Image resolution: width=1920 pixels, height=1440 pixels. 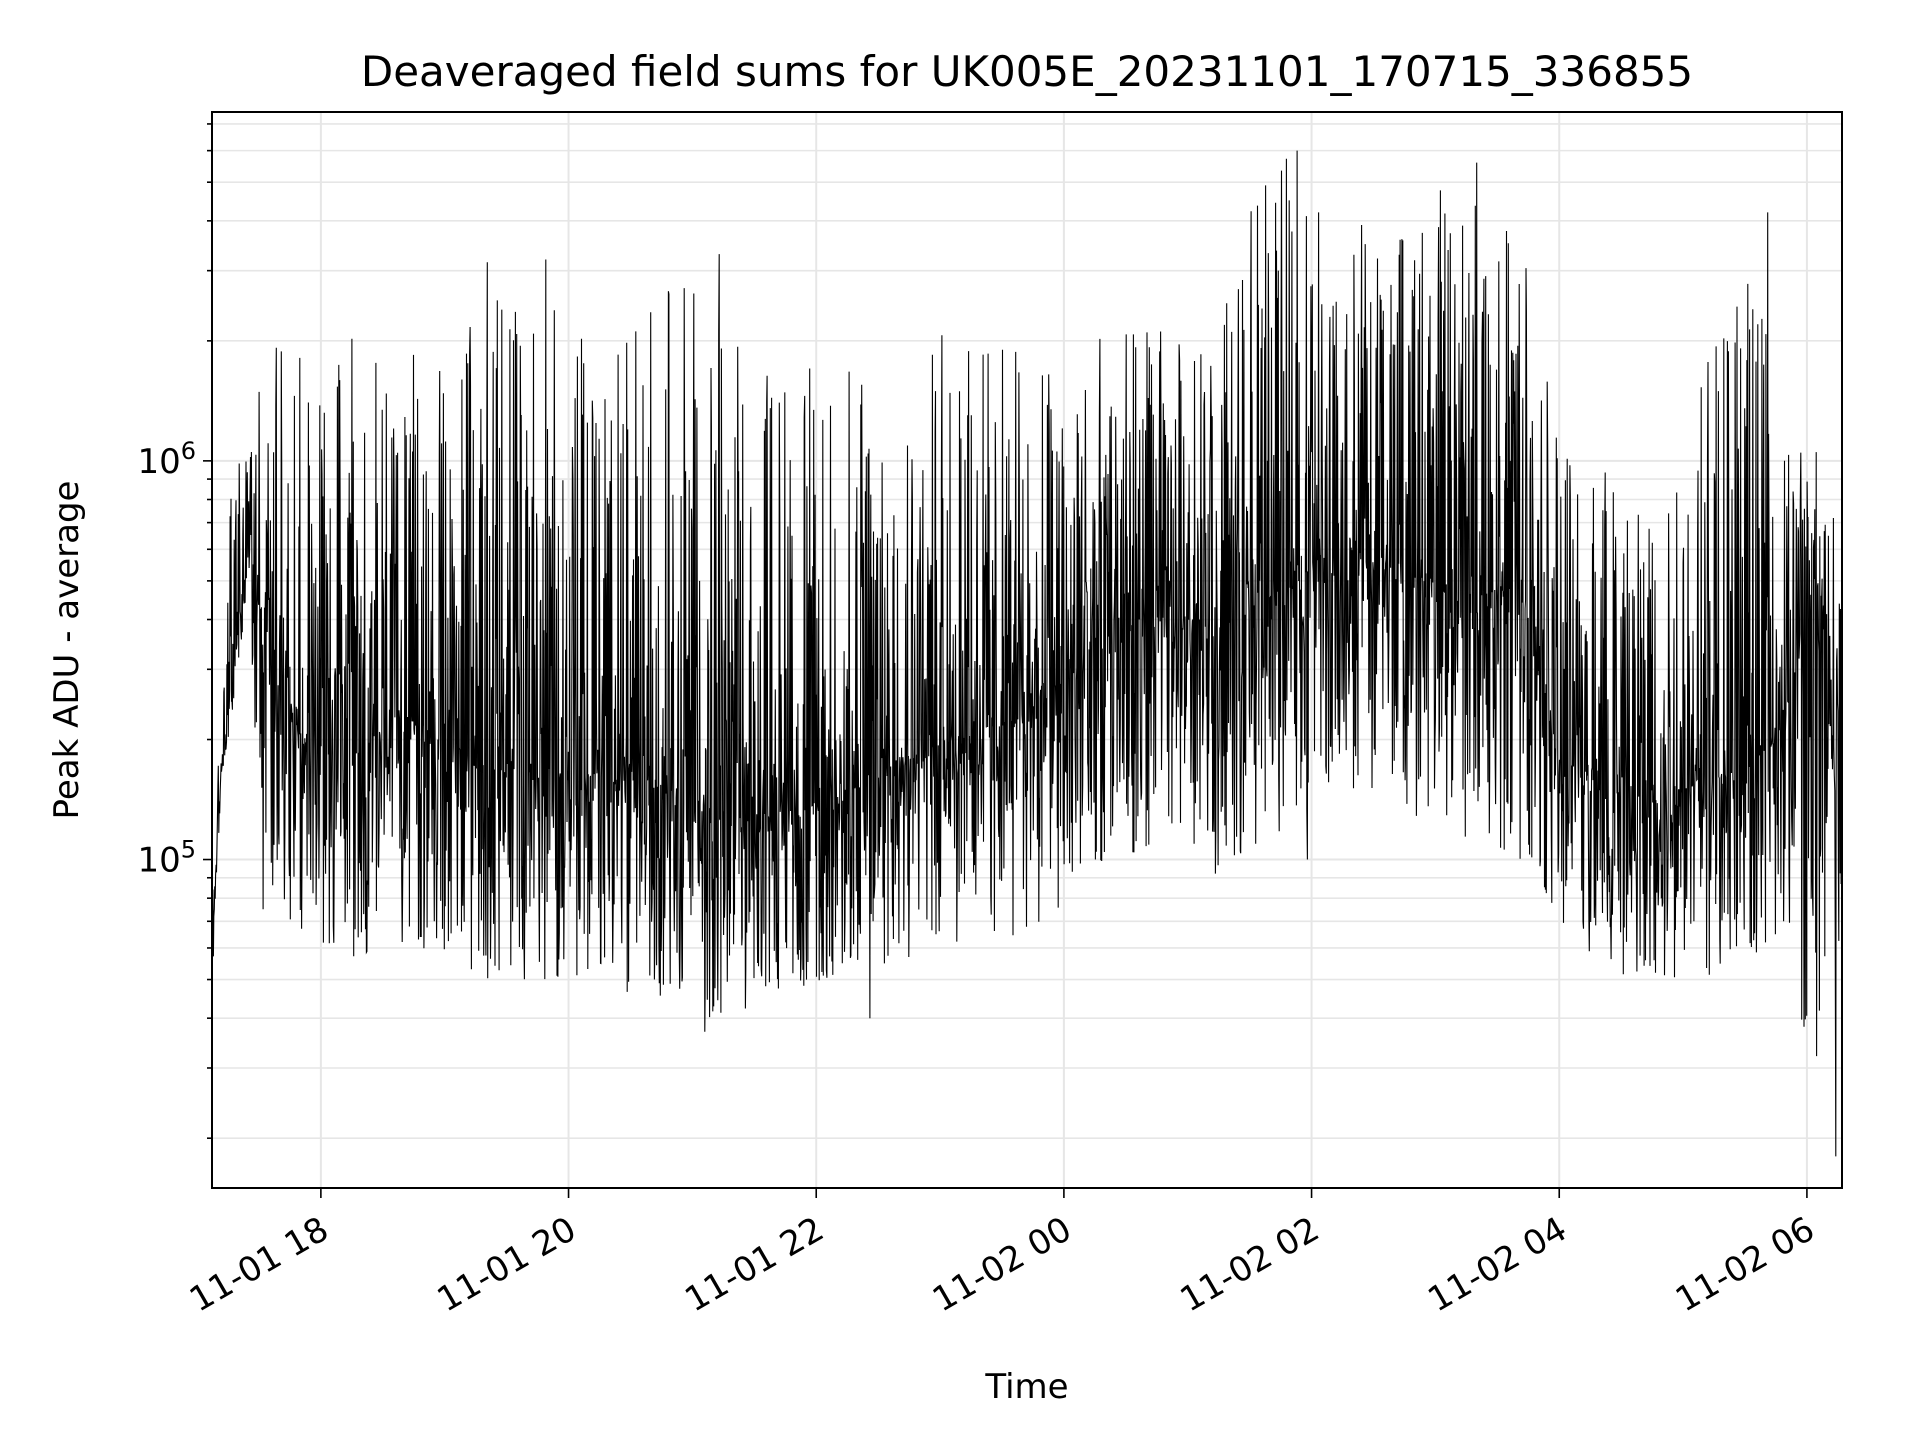 I want to click on y-tick-label: 10⁶, so click(x=166, y=459).